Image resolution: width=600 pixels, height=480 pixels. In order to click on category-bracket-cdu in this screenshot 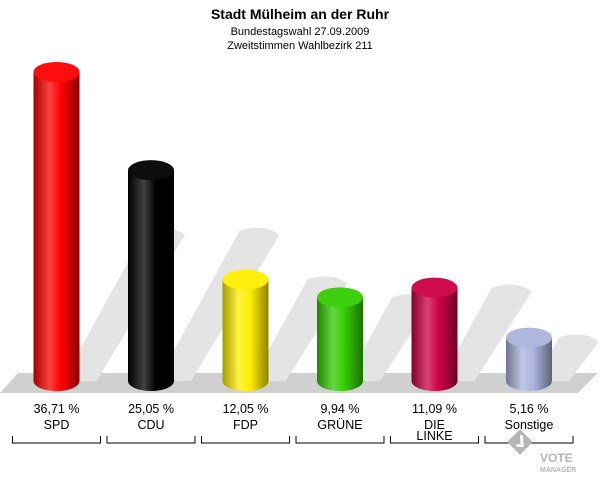, I will do `click(151, 440)`.